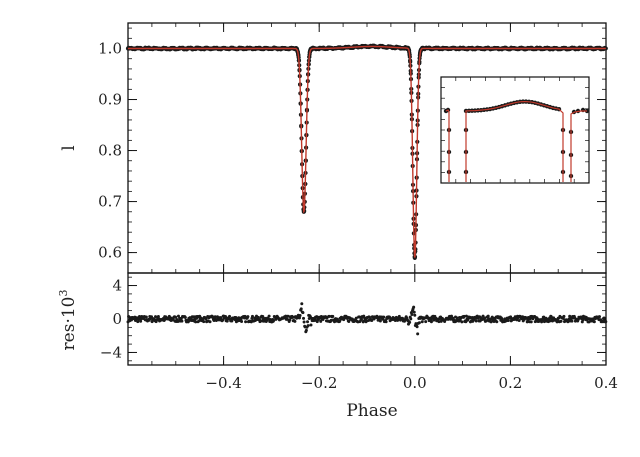 This screenshot has width=640, height=457. What do you see at coordinates (319, 383) in the screenshot?
I see `x-tick-label: −0.2` at bounding box center [319, 383].